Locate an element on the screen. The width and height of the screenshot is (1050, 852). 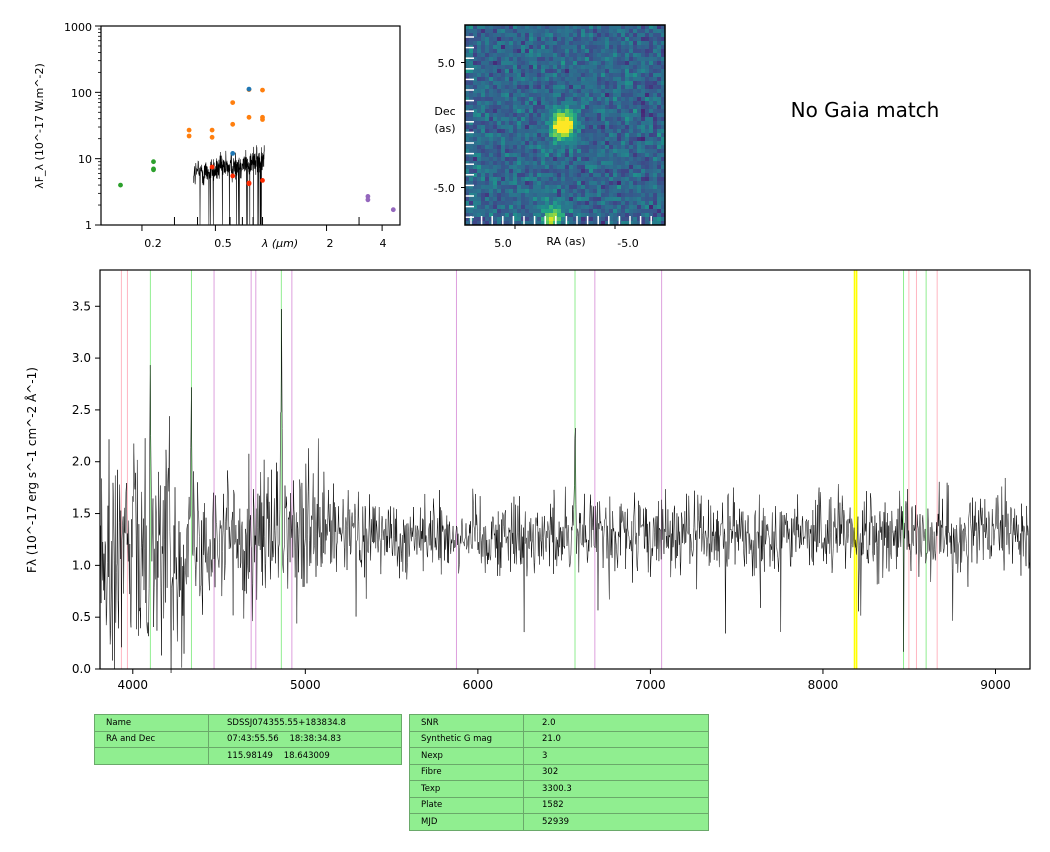
table-value-cell: 2.0 is located at coordinates (616, 723).